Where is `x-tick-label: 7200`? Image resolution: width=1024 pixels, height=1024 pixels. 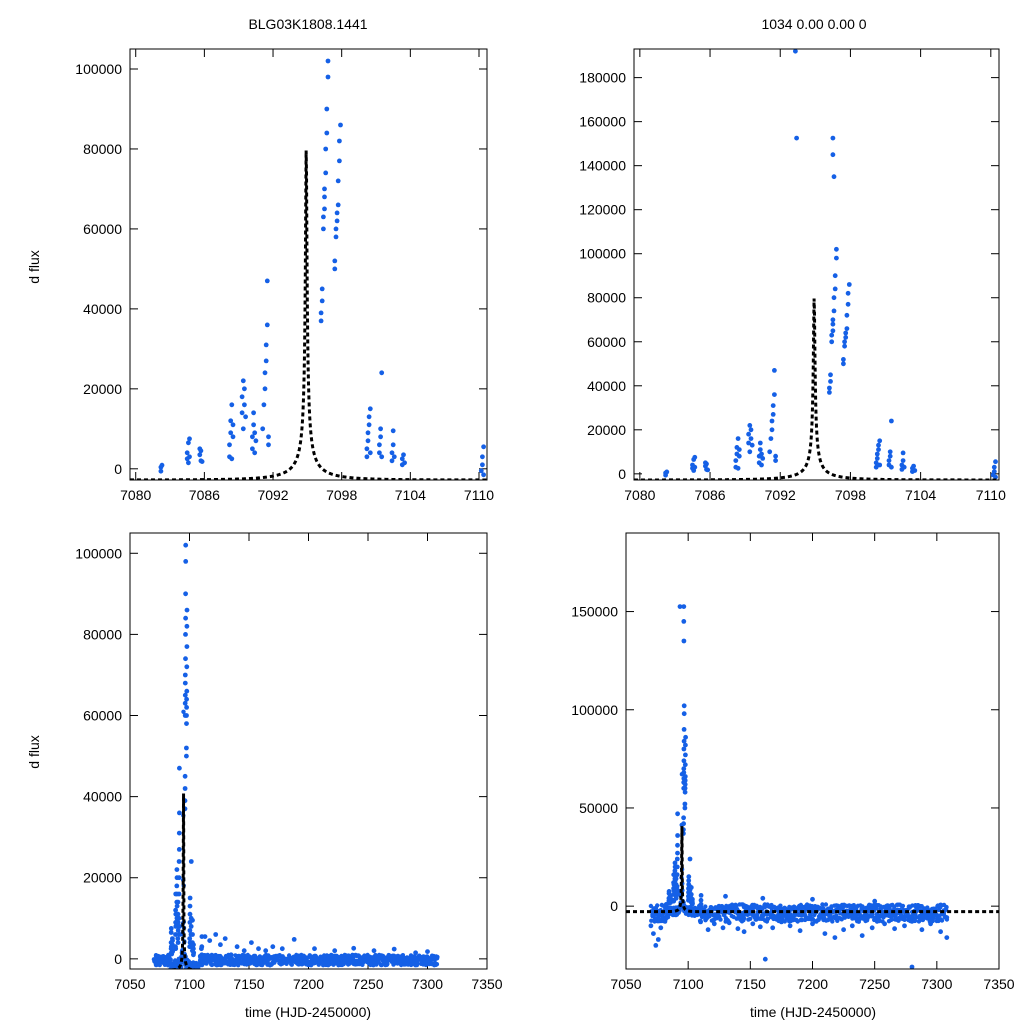 x-tick-label: 7200 is located at coordinates (812, 984).